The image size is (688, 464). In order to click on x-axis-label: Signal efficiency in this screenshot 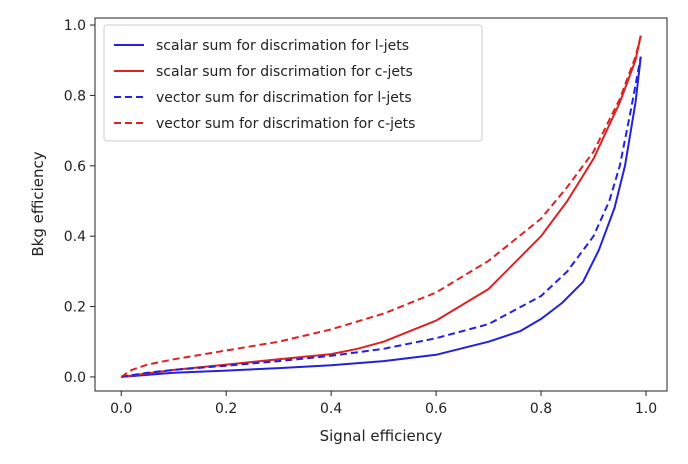, I will do `click(381, 436)`.